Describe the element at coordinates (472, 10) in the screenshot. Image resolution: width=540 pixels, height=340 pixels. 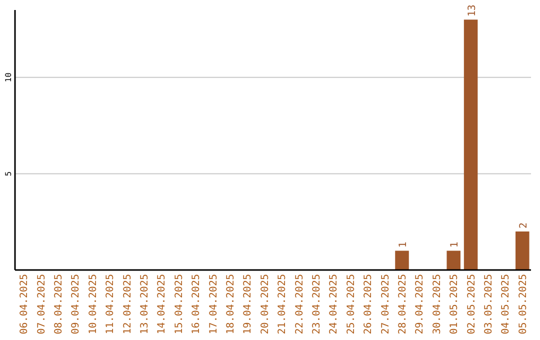
I see `data-label: 13` at that location.